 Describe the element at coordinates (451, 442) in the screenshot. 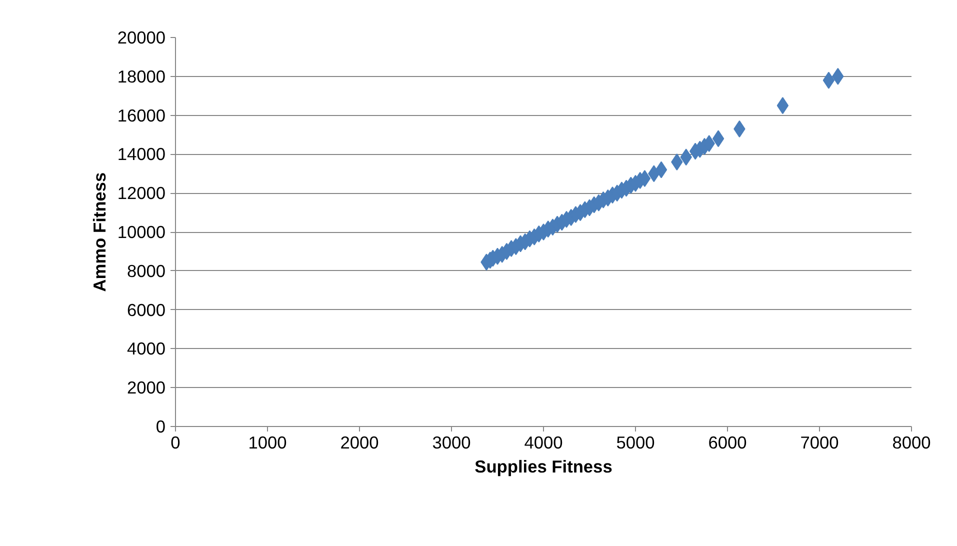

I see `x-tick-label: 3000` at that location.